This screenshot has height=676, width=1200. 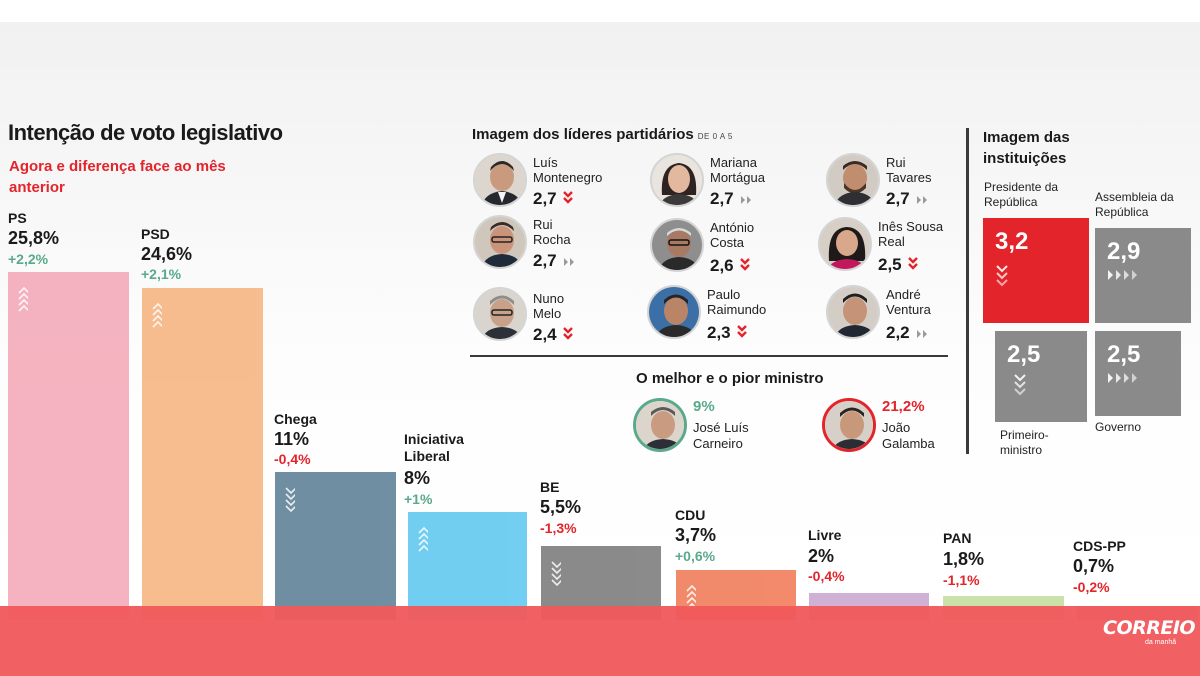 I want to click on avatar-real, so click(x=845, y=244).